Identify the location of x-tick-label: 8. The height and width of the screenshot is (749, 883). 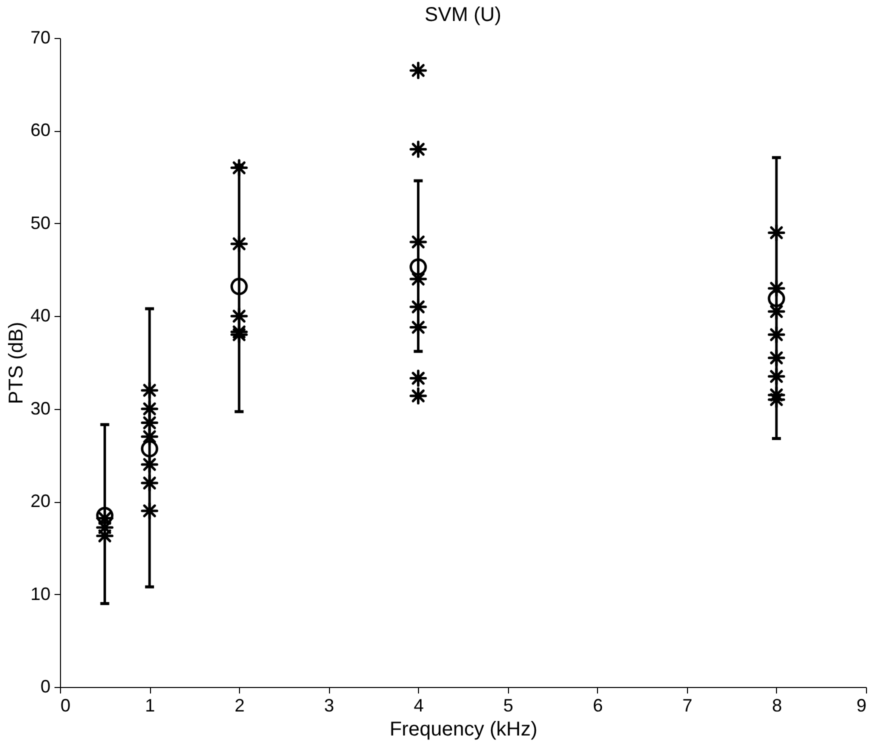
(777, 706).